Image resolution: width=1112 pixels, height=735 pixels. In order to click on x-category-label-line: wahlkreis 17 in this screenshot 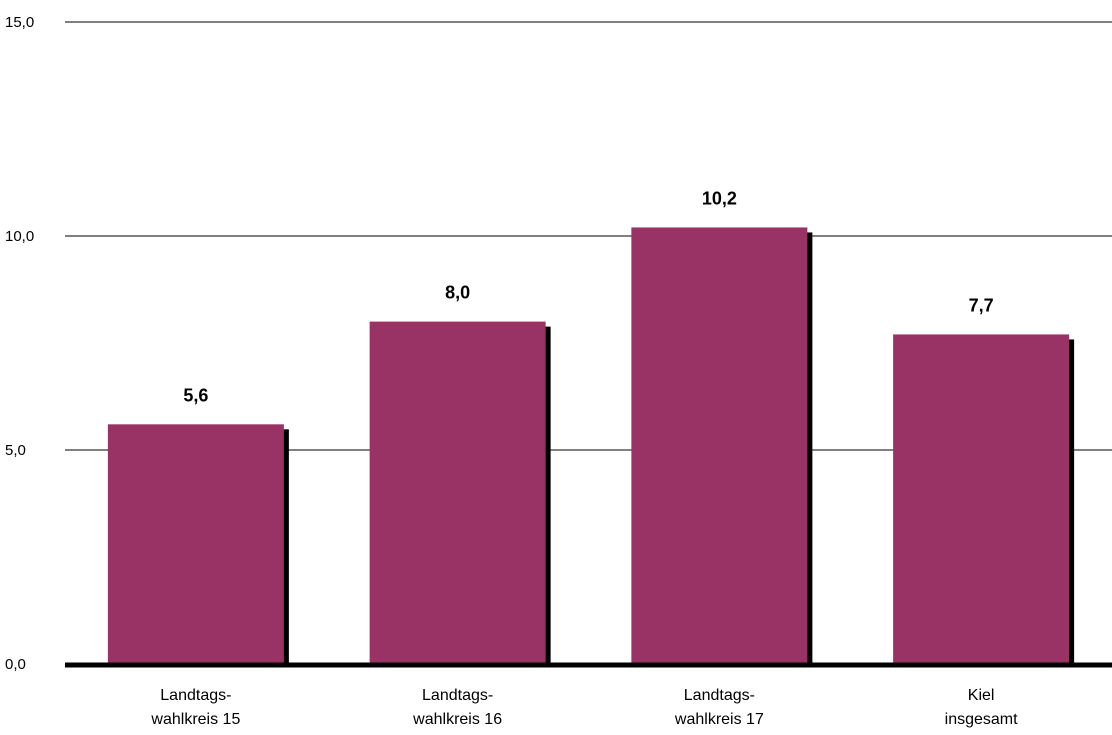, I will do `click(719, 719)`.